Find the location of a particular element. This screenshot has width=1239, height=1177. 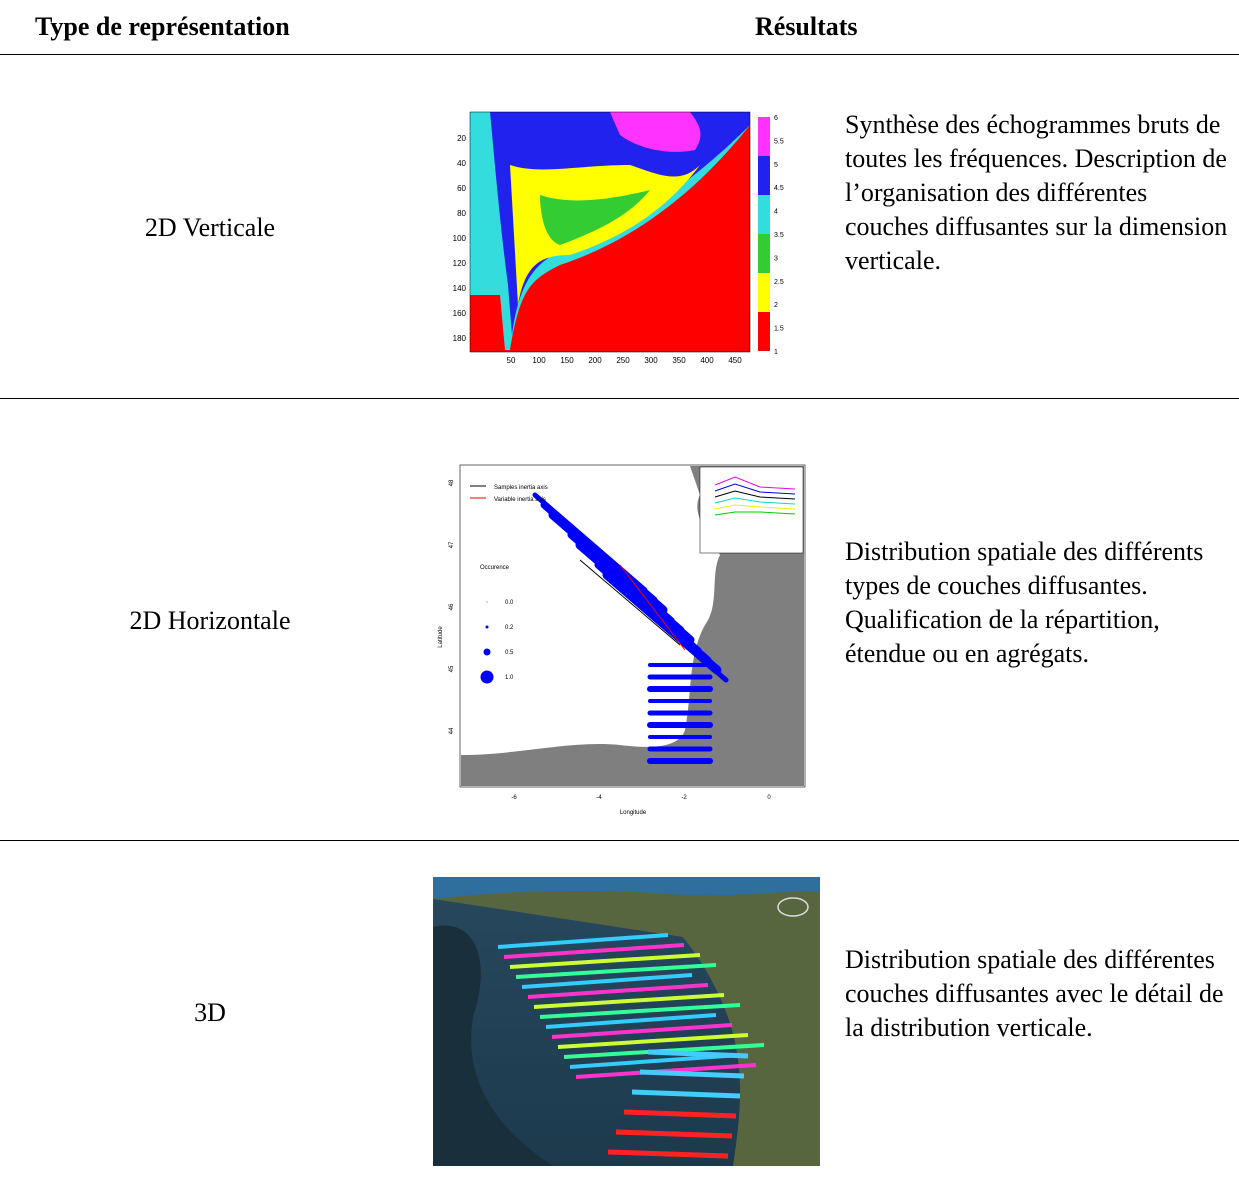

compass is located at coordinates (793, 907).